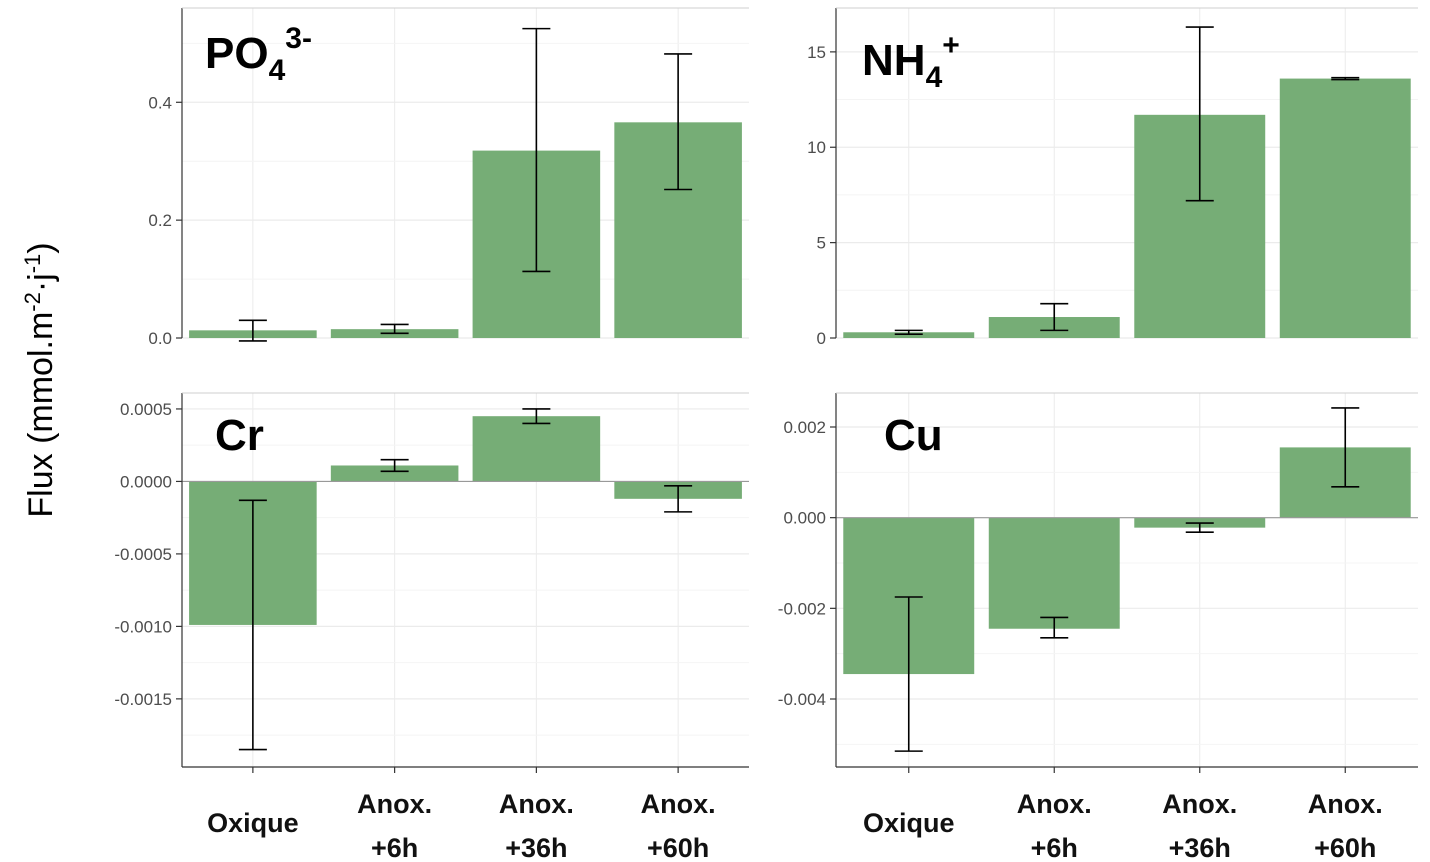 This screenshot has width=1430, height=862. What do you see at coordinates (821, 243) in the screenshot?
I see `y-tick-label: 5` at bounding box center [821, 243].